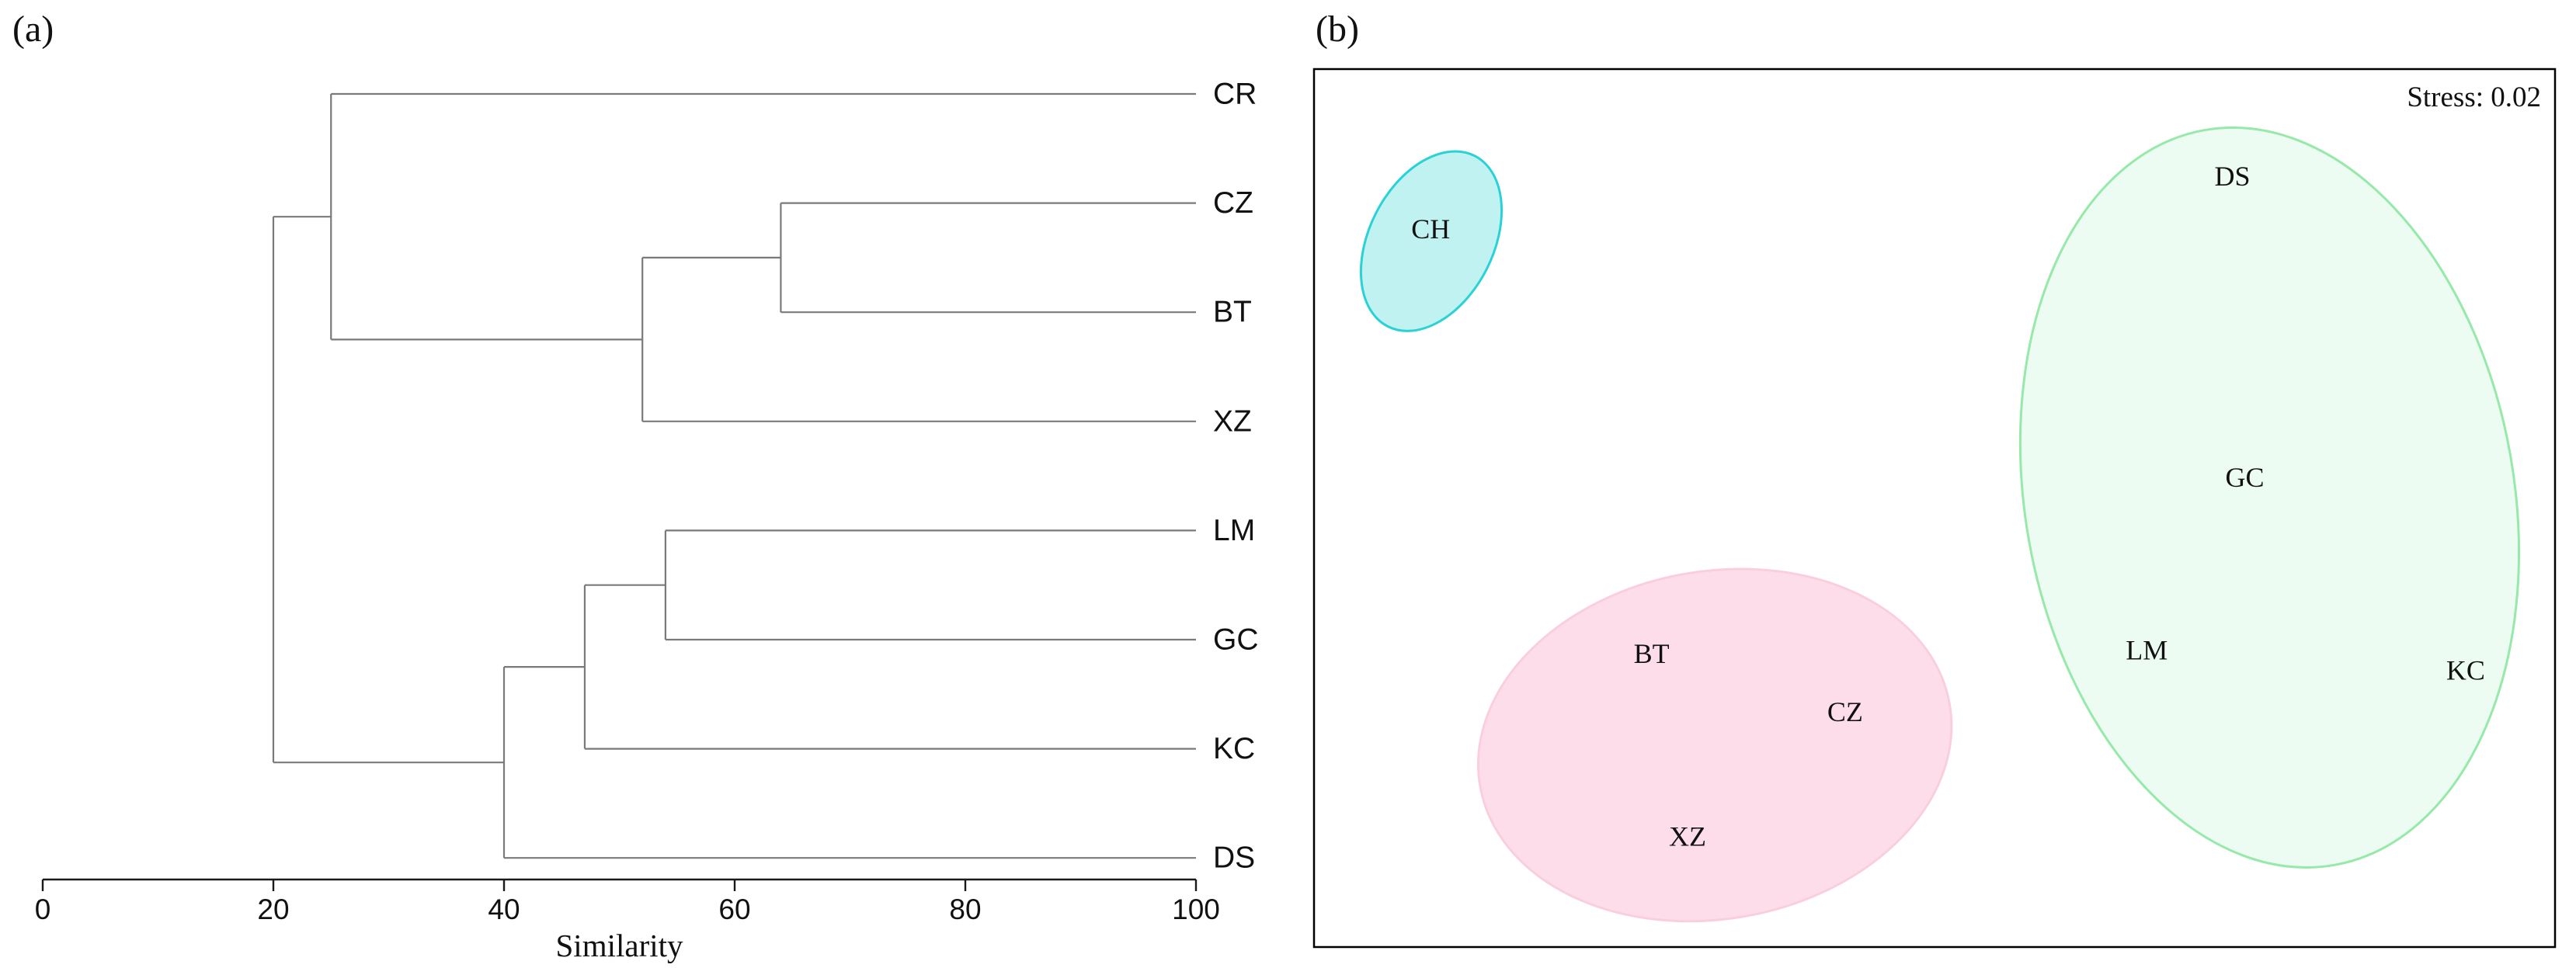 The height and width of the screenshot is (968, 2576). I want to click on dendrogram-leaf-label-CZ: CZ, so click(1233, 203).